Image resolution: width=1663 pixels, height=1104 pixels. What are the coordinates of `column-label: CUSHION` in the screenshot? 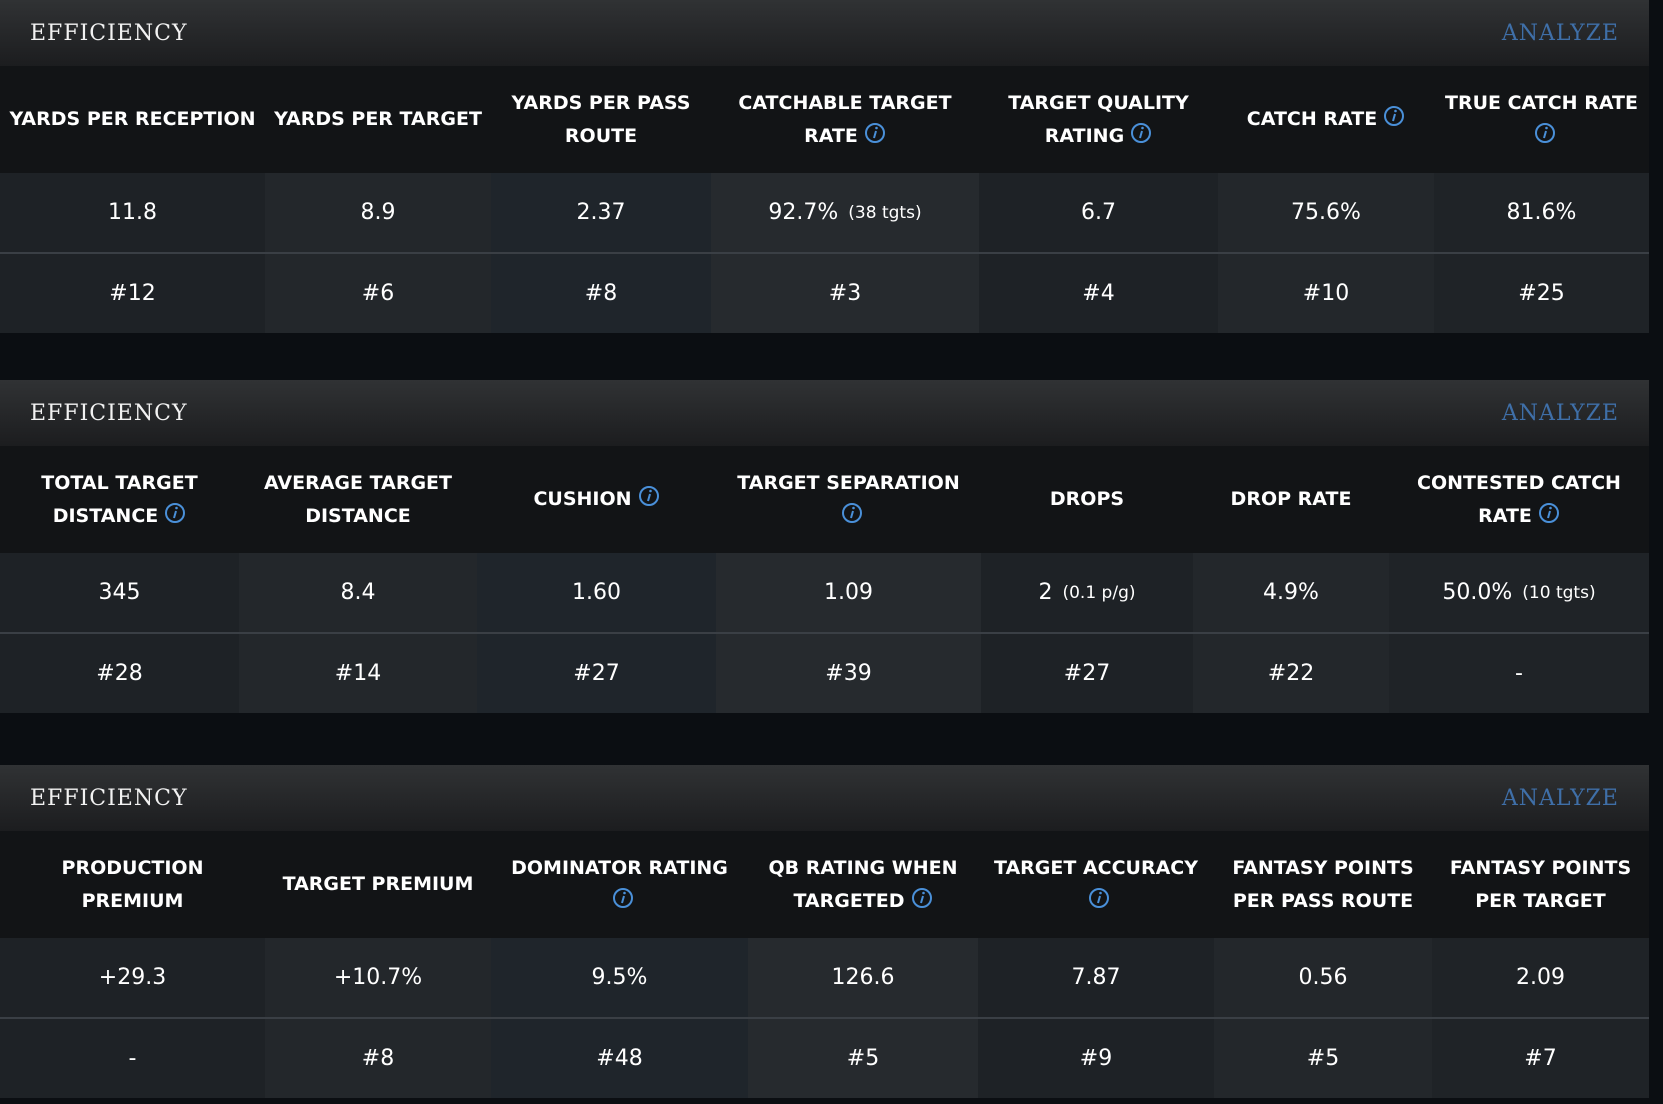 It's located at (596, 499).